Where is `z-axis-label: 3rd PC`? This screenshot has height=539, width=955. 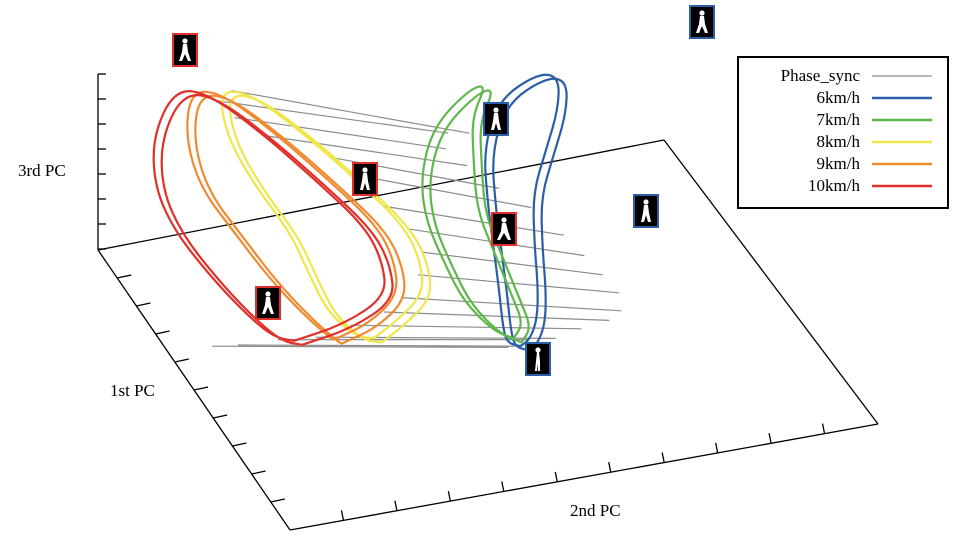 z-axis-label: 3rd PC is located at coordinates (42, 170).